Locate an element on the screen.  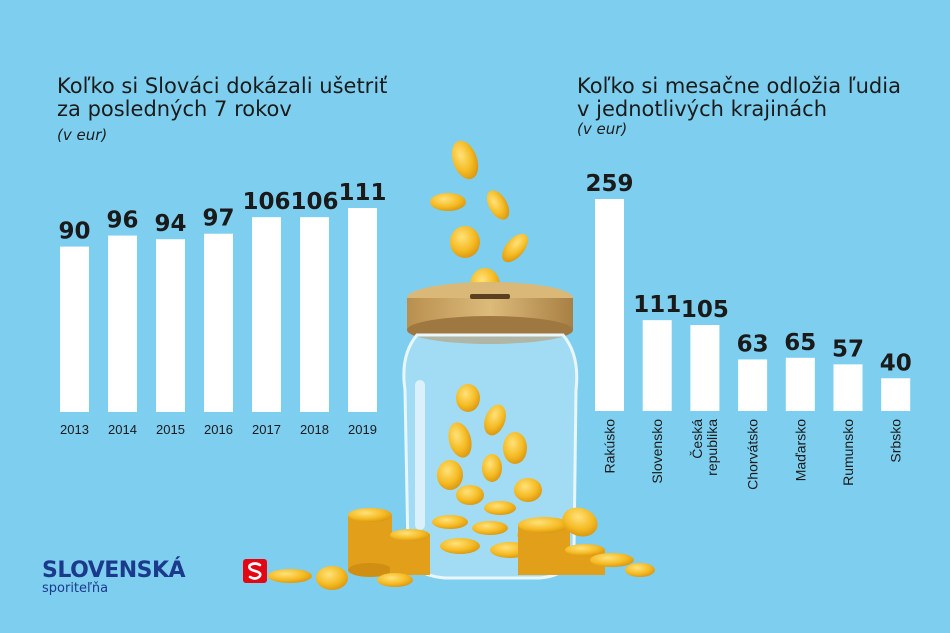
category-label-1: Slovensko is located at coordinates (657, 451).